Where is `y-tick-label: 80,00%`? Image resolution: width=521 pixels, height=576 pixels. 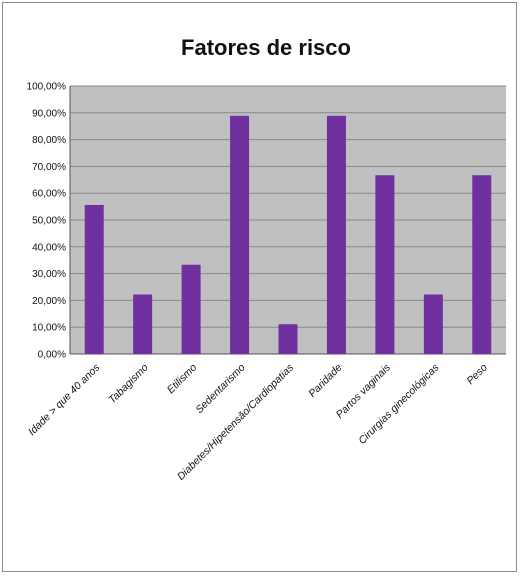 y-tick-label: 80,00% is located at coordinates (49, 140).